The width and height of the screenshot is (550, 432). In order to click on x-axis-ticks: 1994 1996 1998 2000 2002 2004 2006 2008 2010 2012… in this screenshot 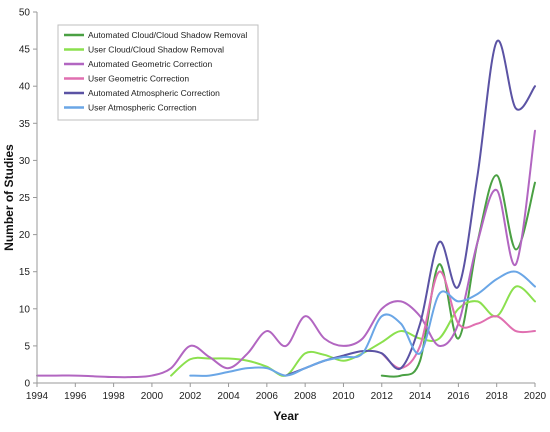, I will do `click(286, 392)`.